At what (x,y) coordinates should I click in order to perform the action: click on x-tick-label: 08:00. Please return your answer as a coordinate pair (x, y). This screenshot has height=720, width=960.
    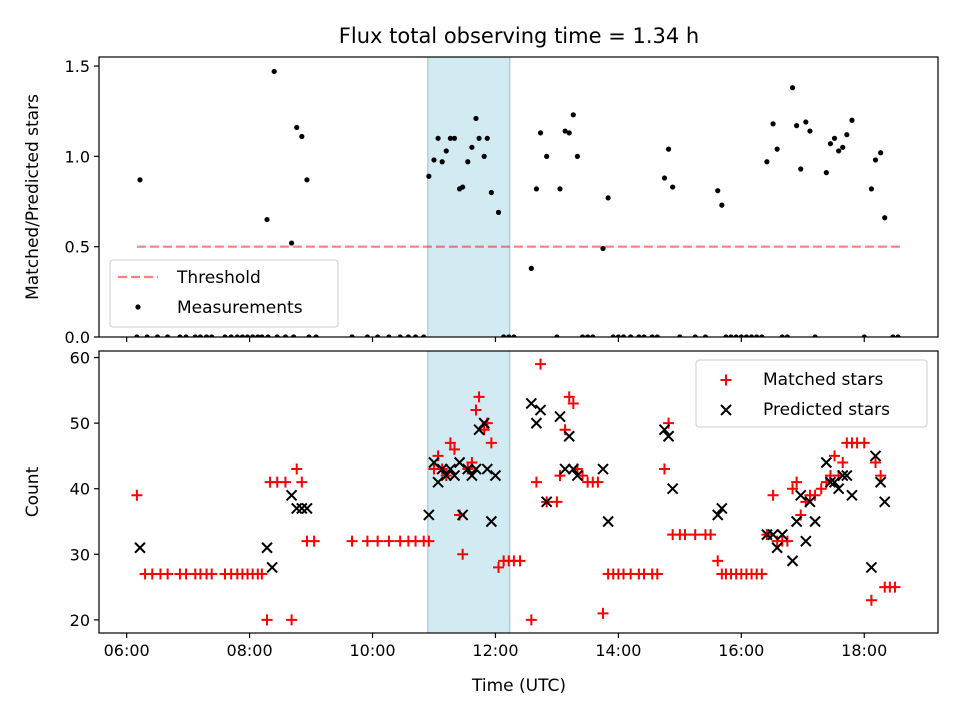
    Looking at the image, I should click on (250, 650).